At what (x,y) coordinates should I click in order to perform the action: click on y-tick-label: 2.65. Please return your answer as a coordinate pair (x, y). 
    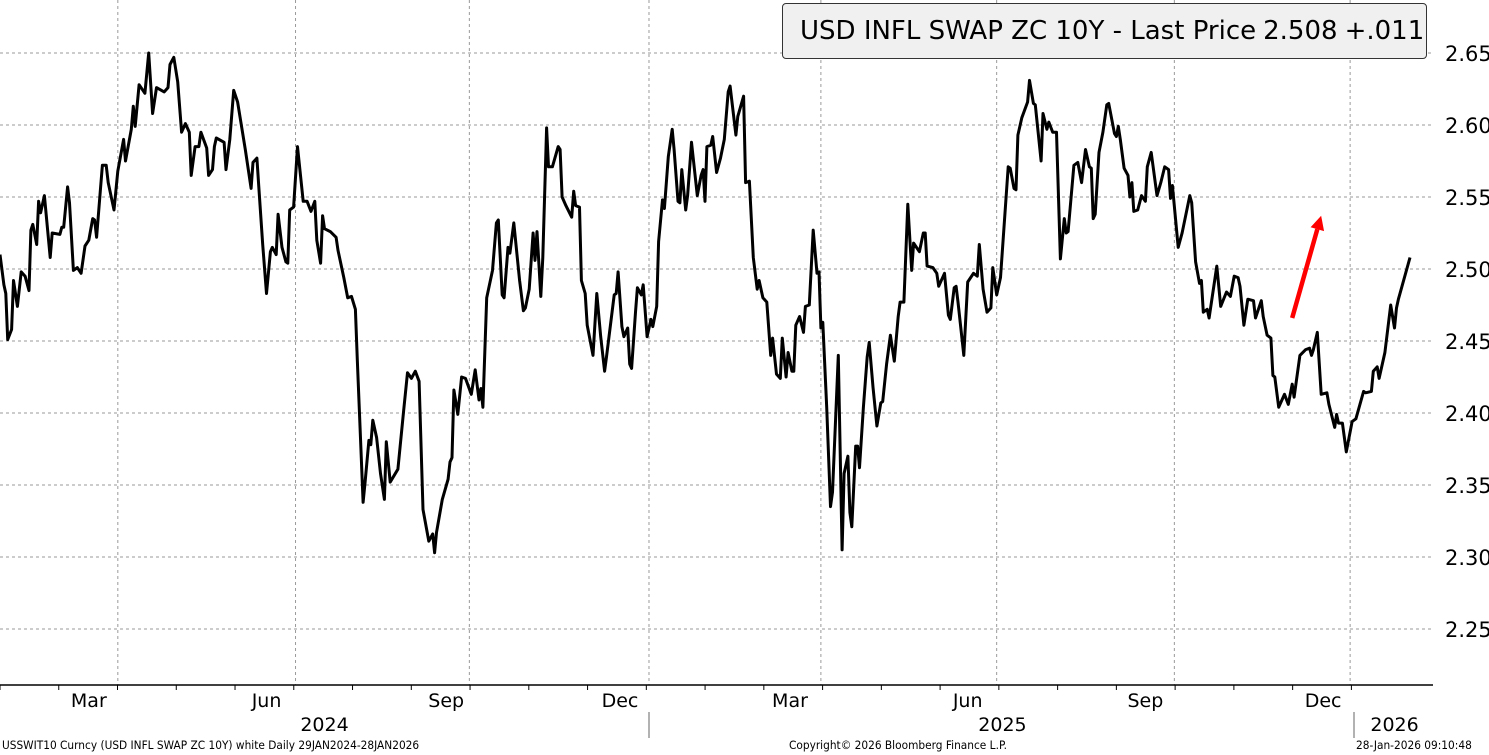
    Looking at the image, I should click on (1467, 54).